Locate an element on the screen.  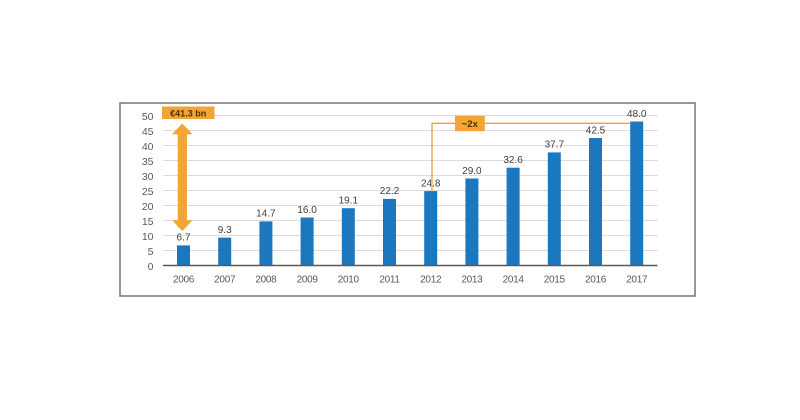
svg-text: 2014 is located at coordinates (514, 280).